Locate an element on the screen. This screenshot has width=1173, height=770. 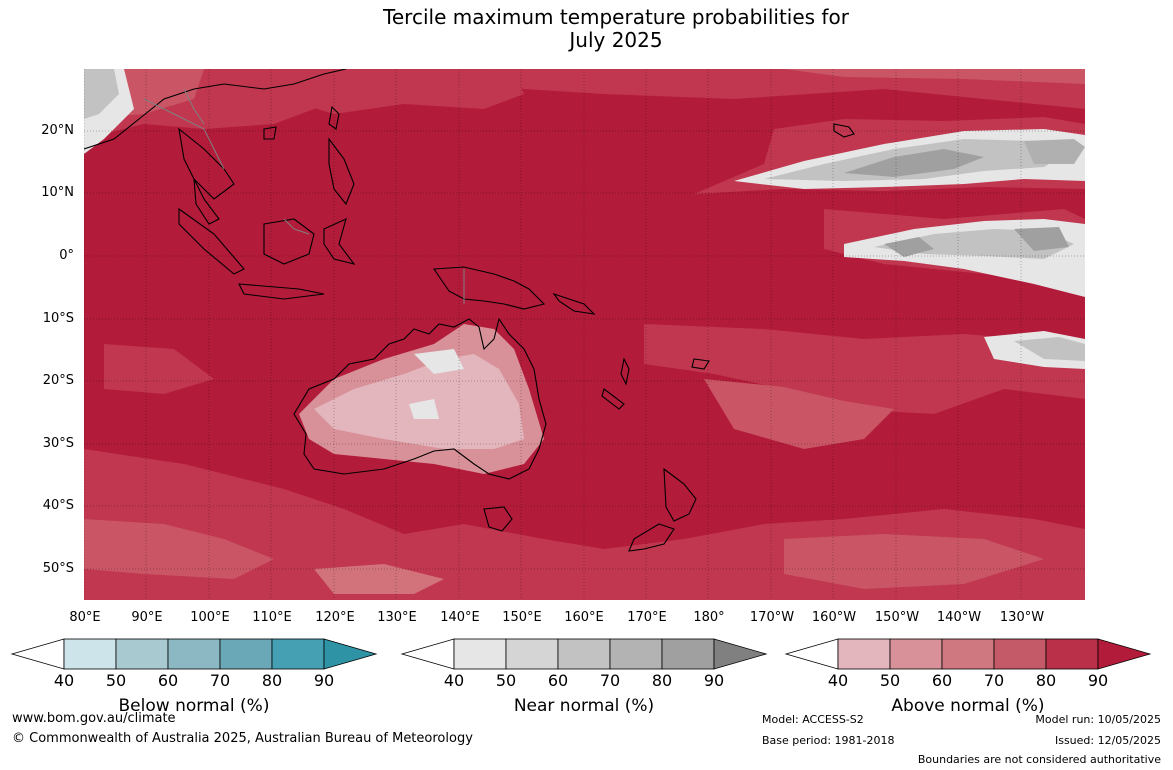
political-borders is located at coordinates (304, 196).